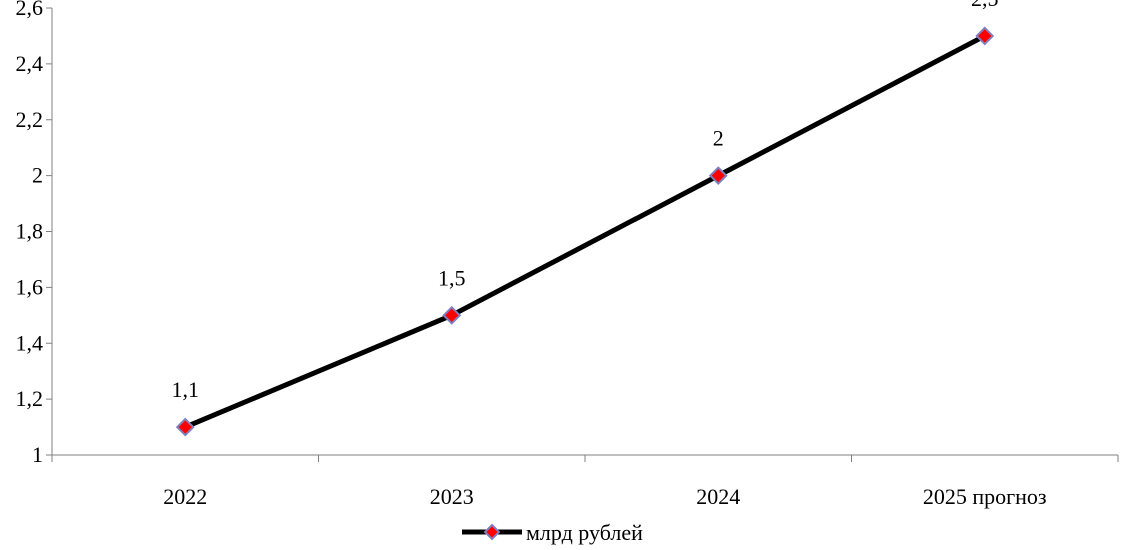  Describe the element at coordinates (30, 286) in the screenshot. I see `y-tick-label: 1,6` at that location.